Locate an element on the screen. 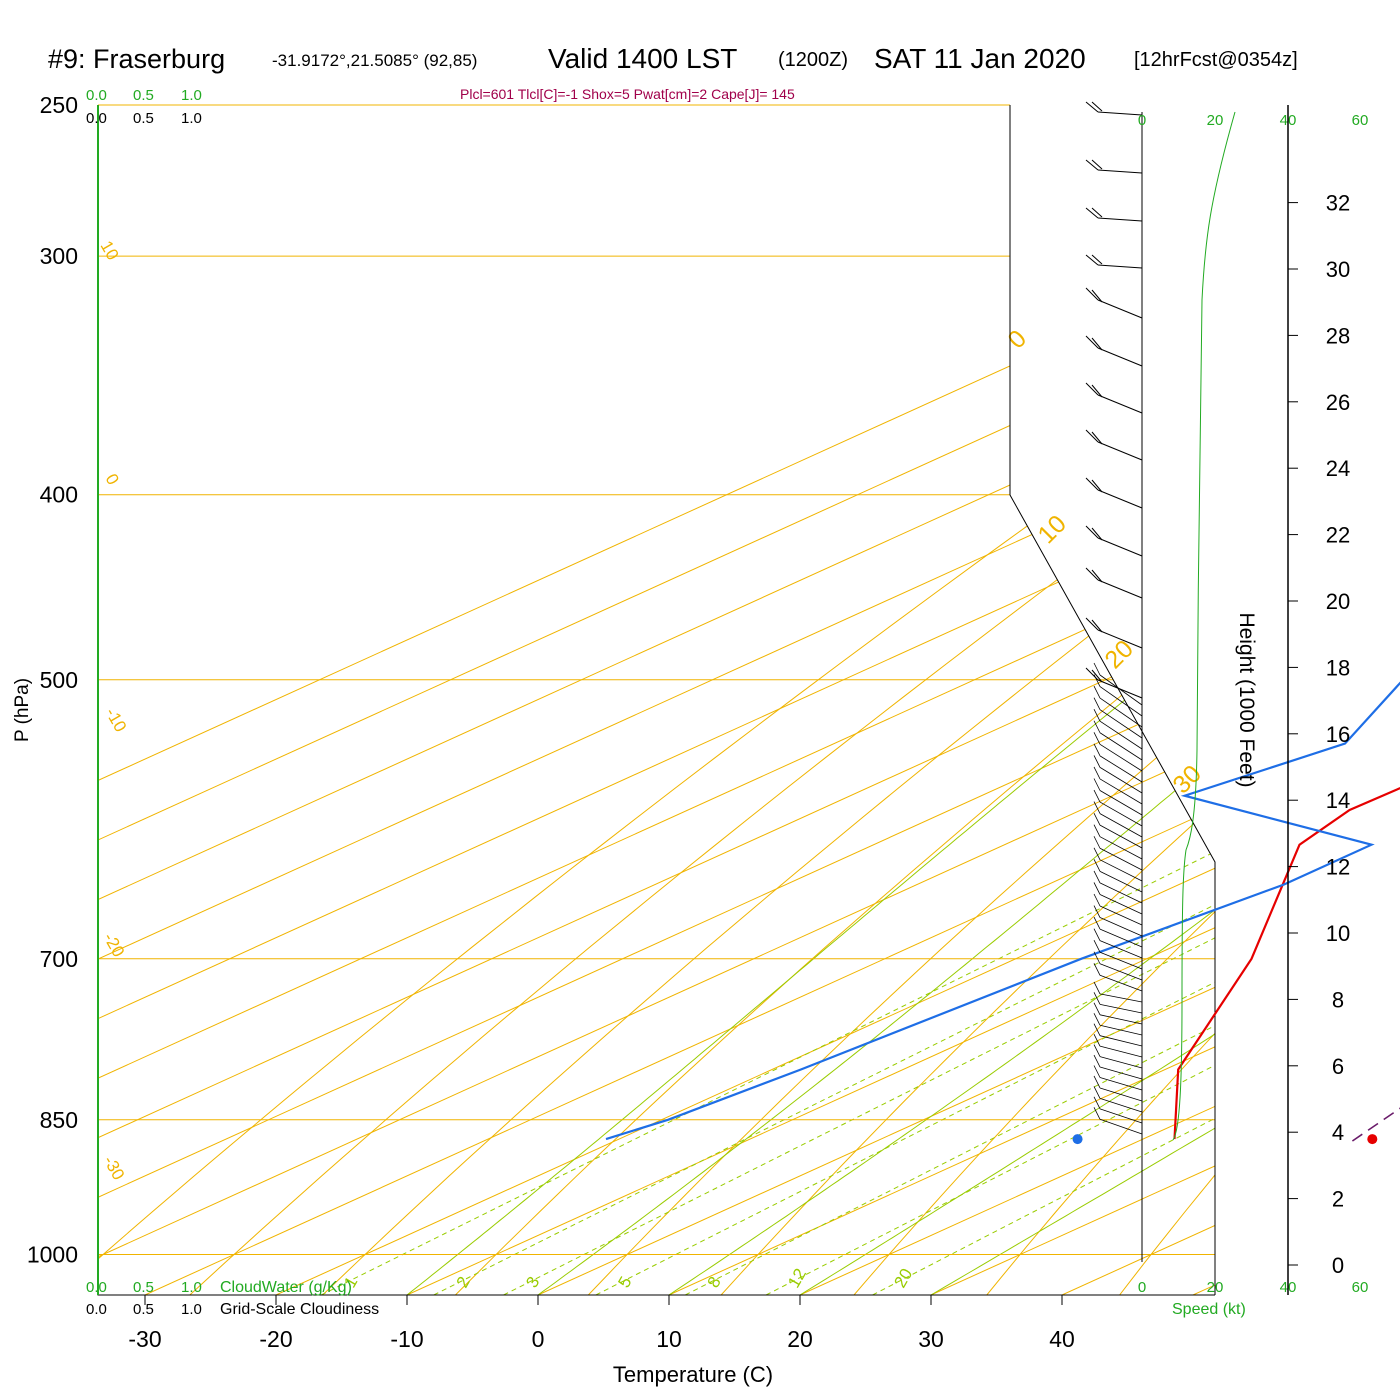 The width and height of the screenshot is (1400, 1400). height-label-32: 32 is located at coordinates (1338, 203).